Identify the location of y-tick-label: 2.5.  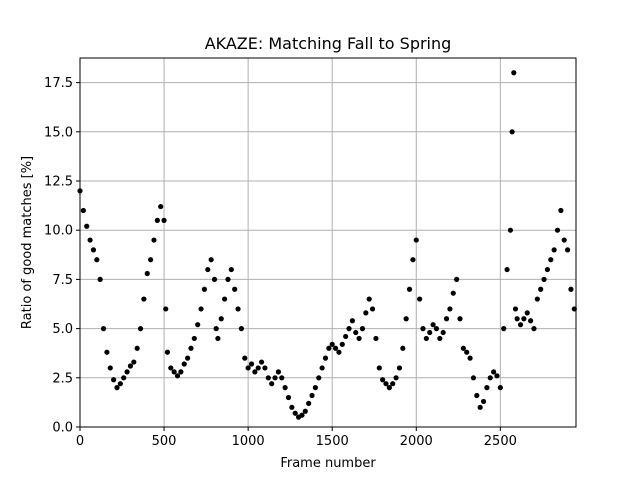
(62, 378).